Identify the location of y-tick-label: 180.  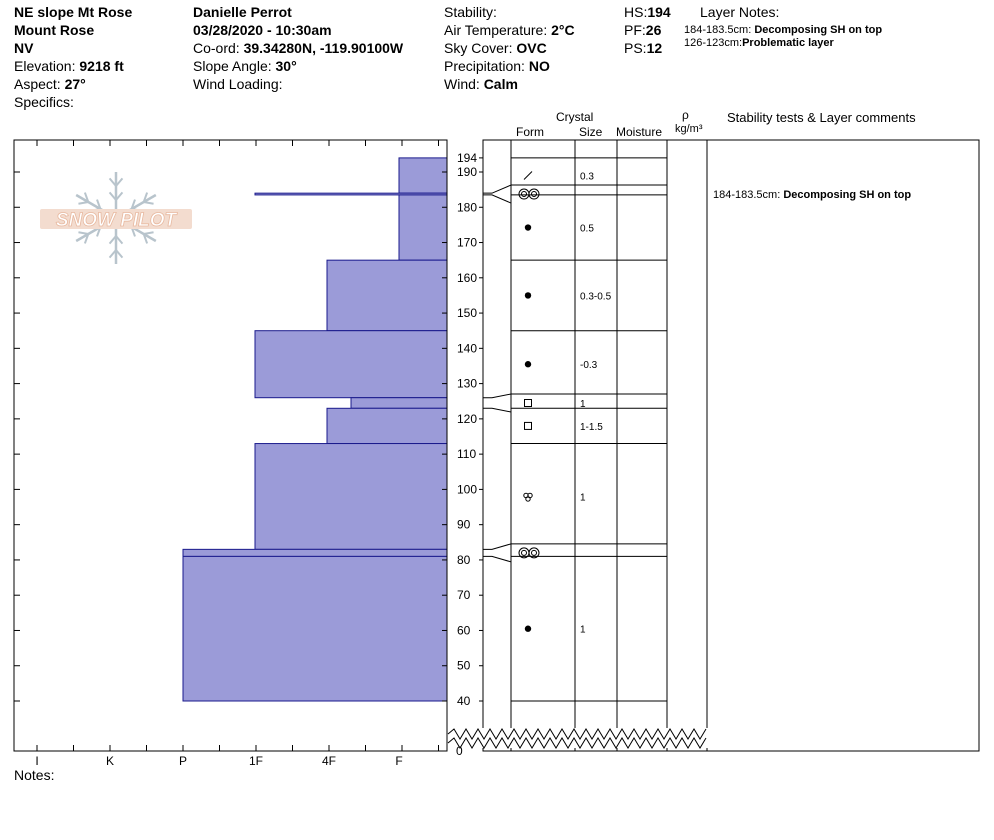
(467, 207).